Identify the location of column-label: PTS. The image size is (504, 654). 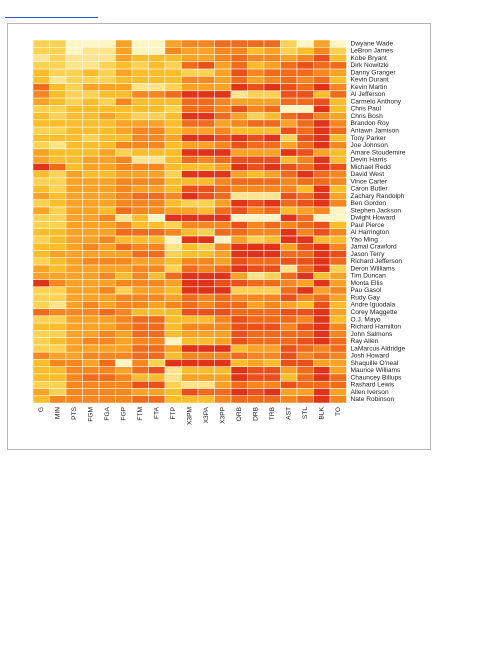
(74, 412).